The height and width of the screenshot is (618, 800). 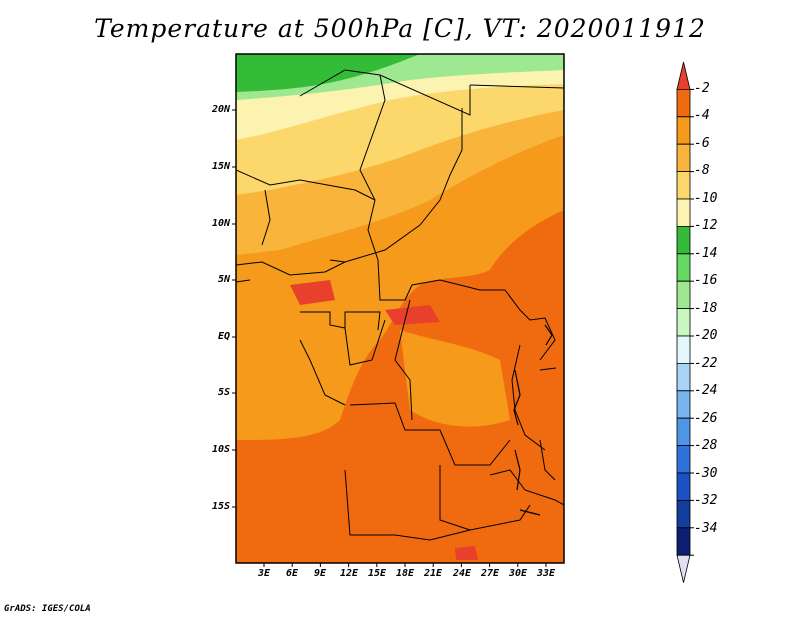 I want to click on colorbar-label: -4, so click(x=702, y=115).